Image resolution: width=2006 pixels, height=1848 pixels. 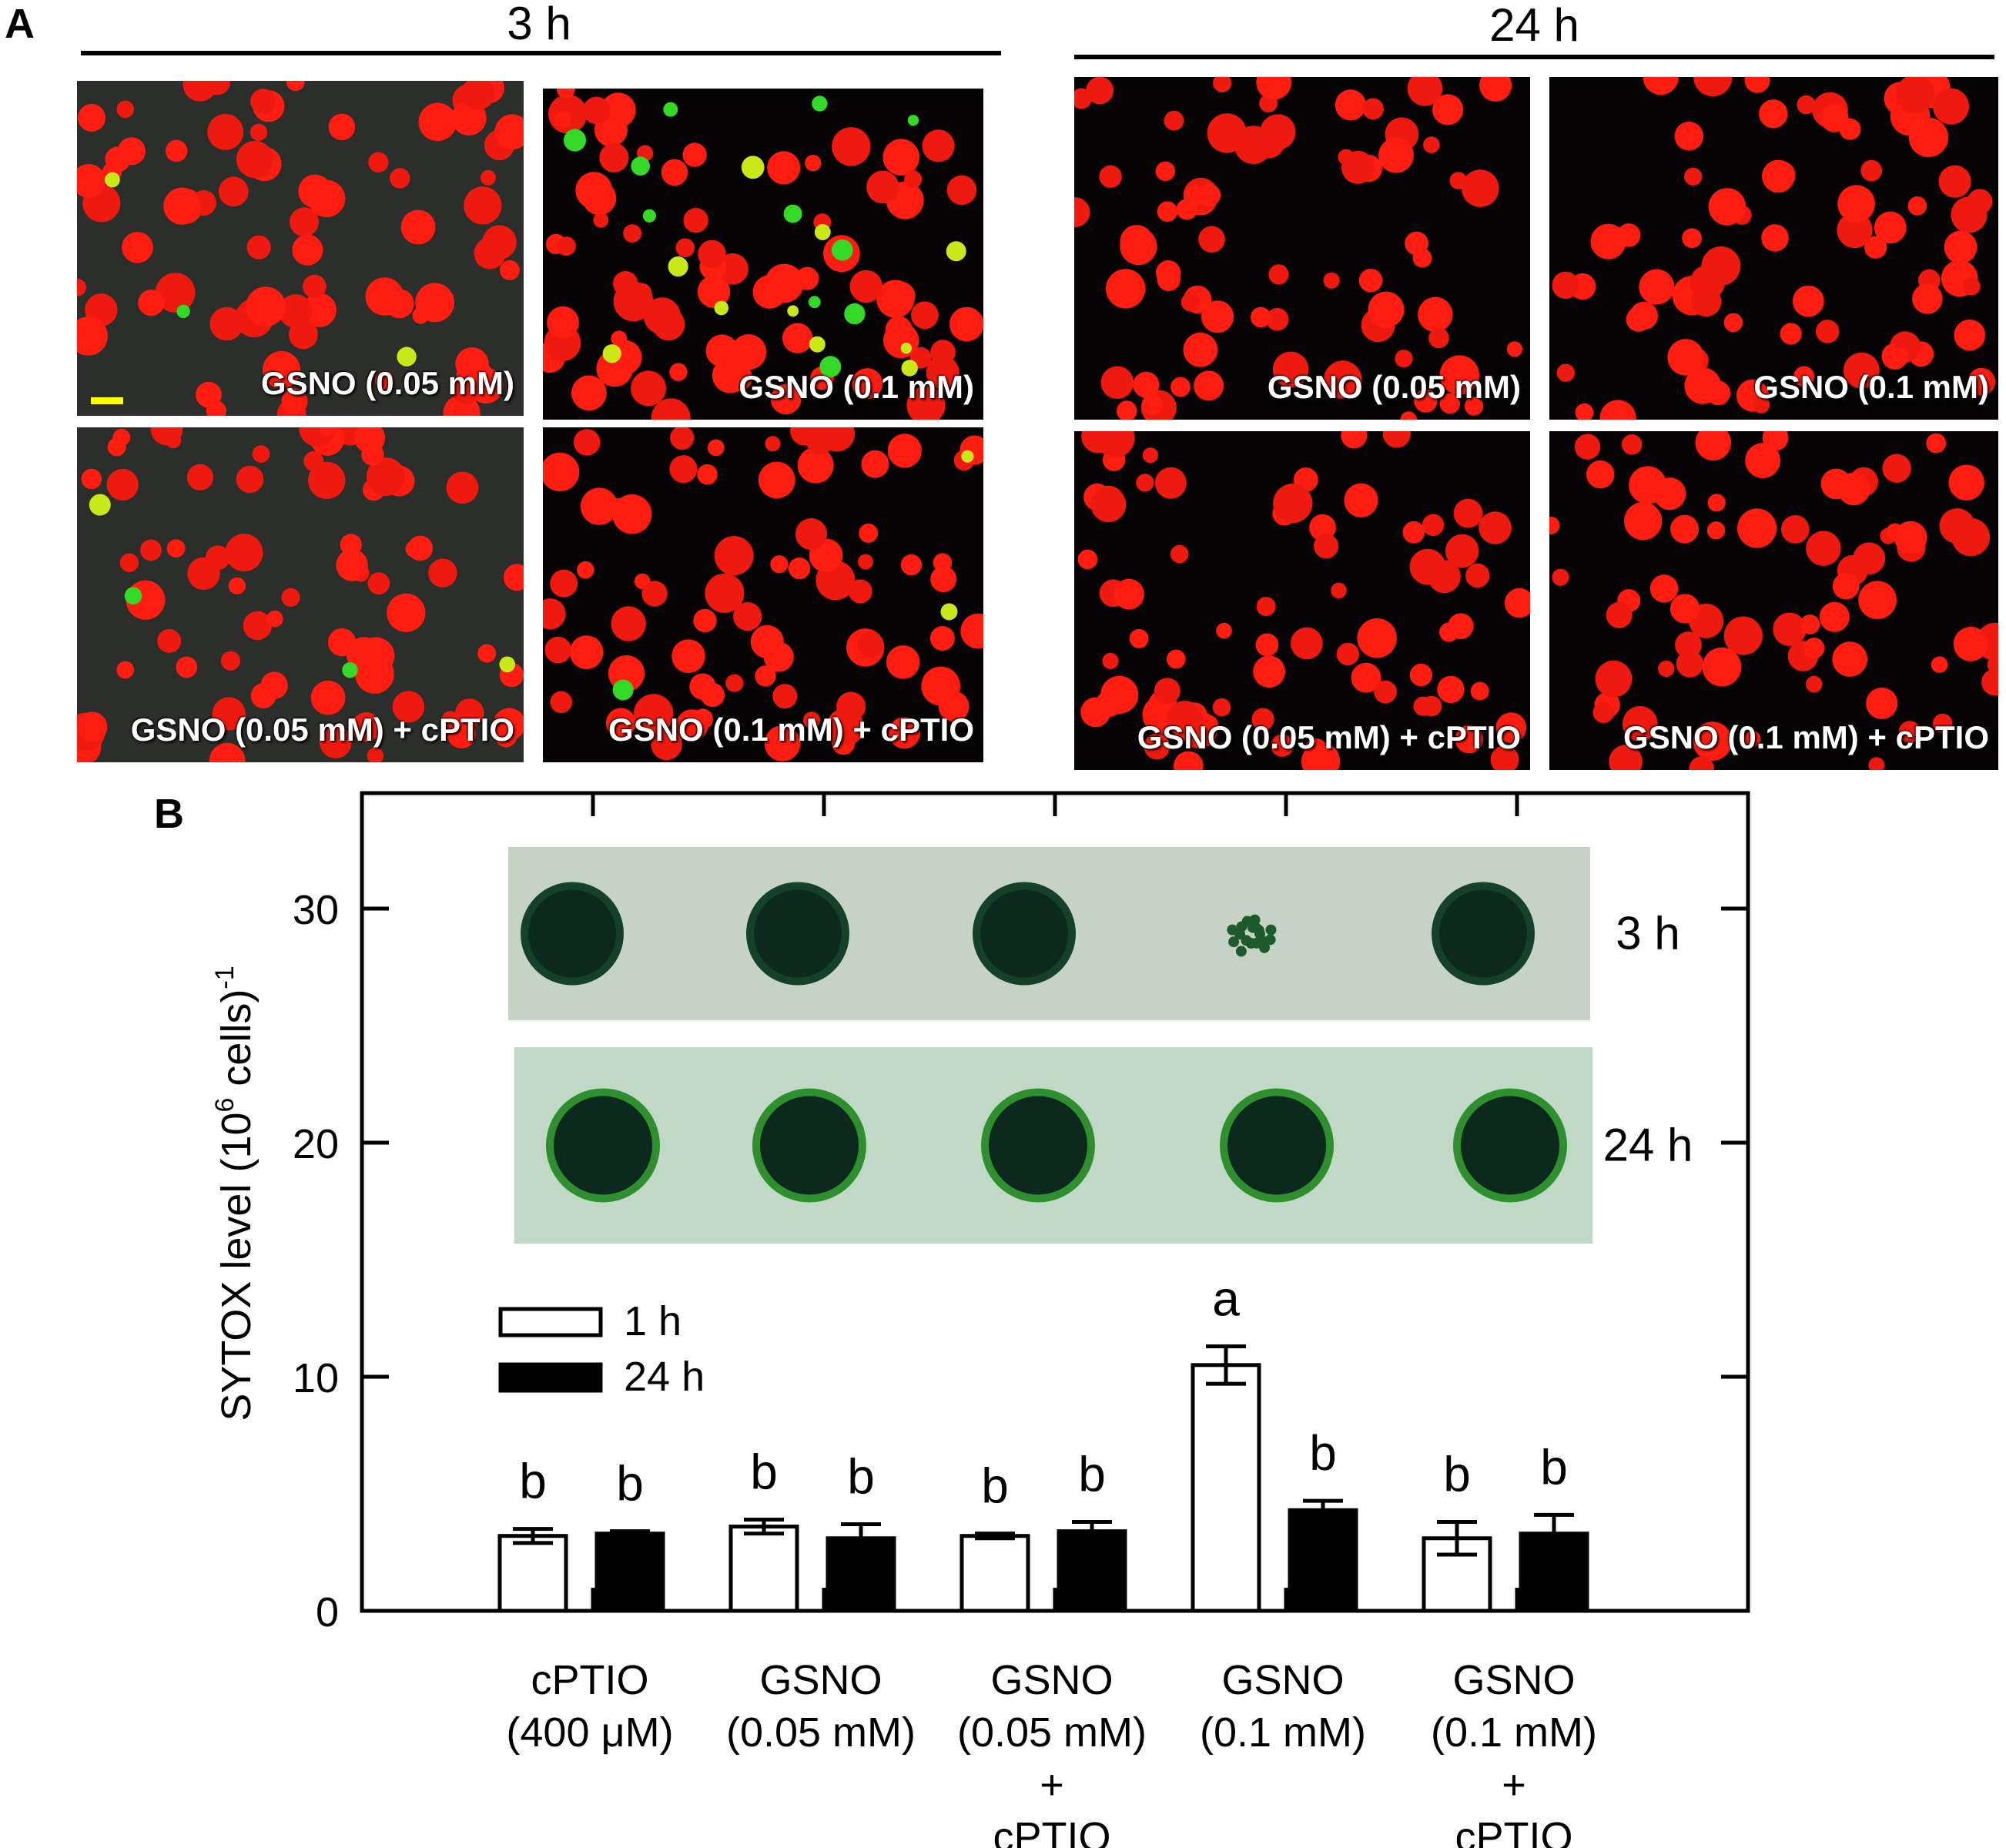 What do you see at coordinates (550, 1377) in the screenshot?
I see `legend-swatch` at bounding box center [550, 1377].